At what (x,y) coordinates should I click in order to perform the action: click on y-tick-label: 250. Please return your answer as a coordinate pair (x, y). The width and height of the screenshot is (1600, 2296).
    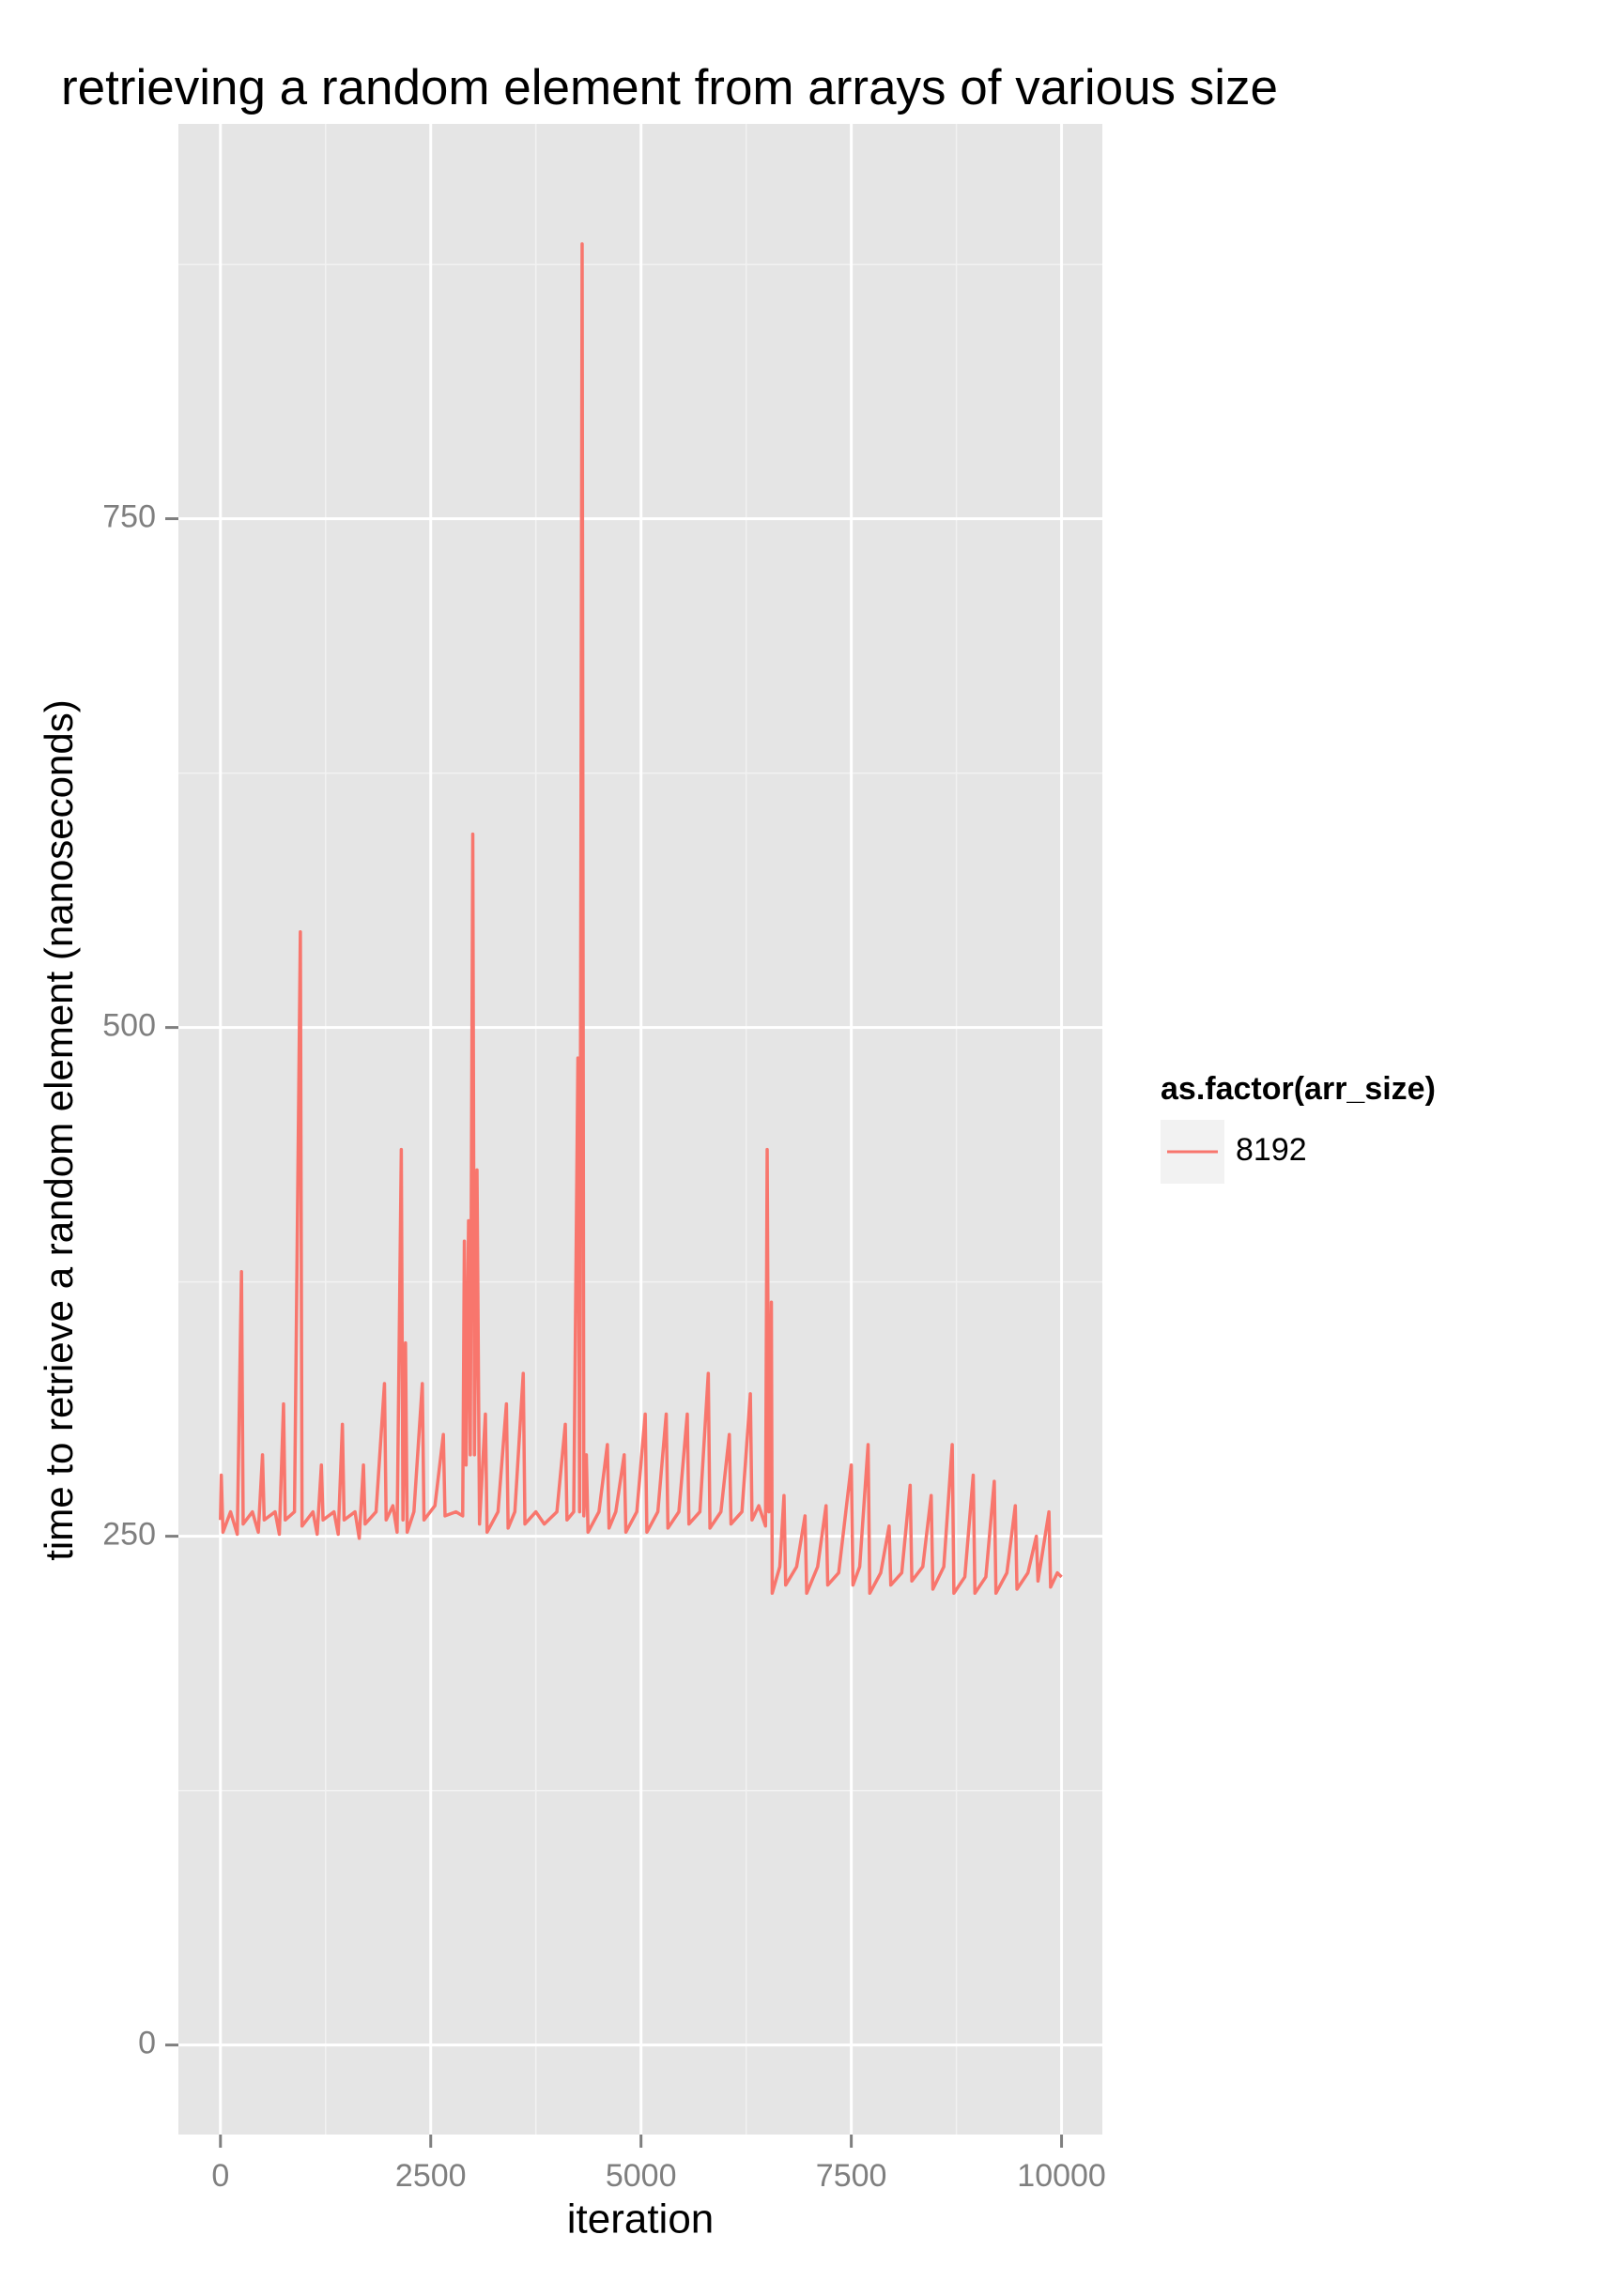
    Looking at the image, I should click on (129, 1535).